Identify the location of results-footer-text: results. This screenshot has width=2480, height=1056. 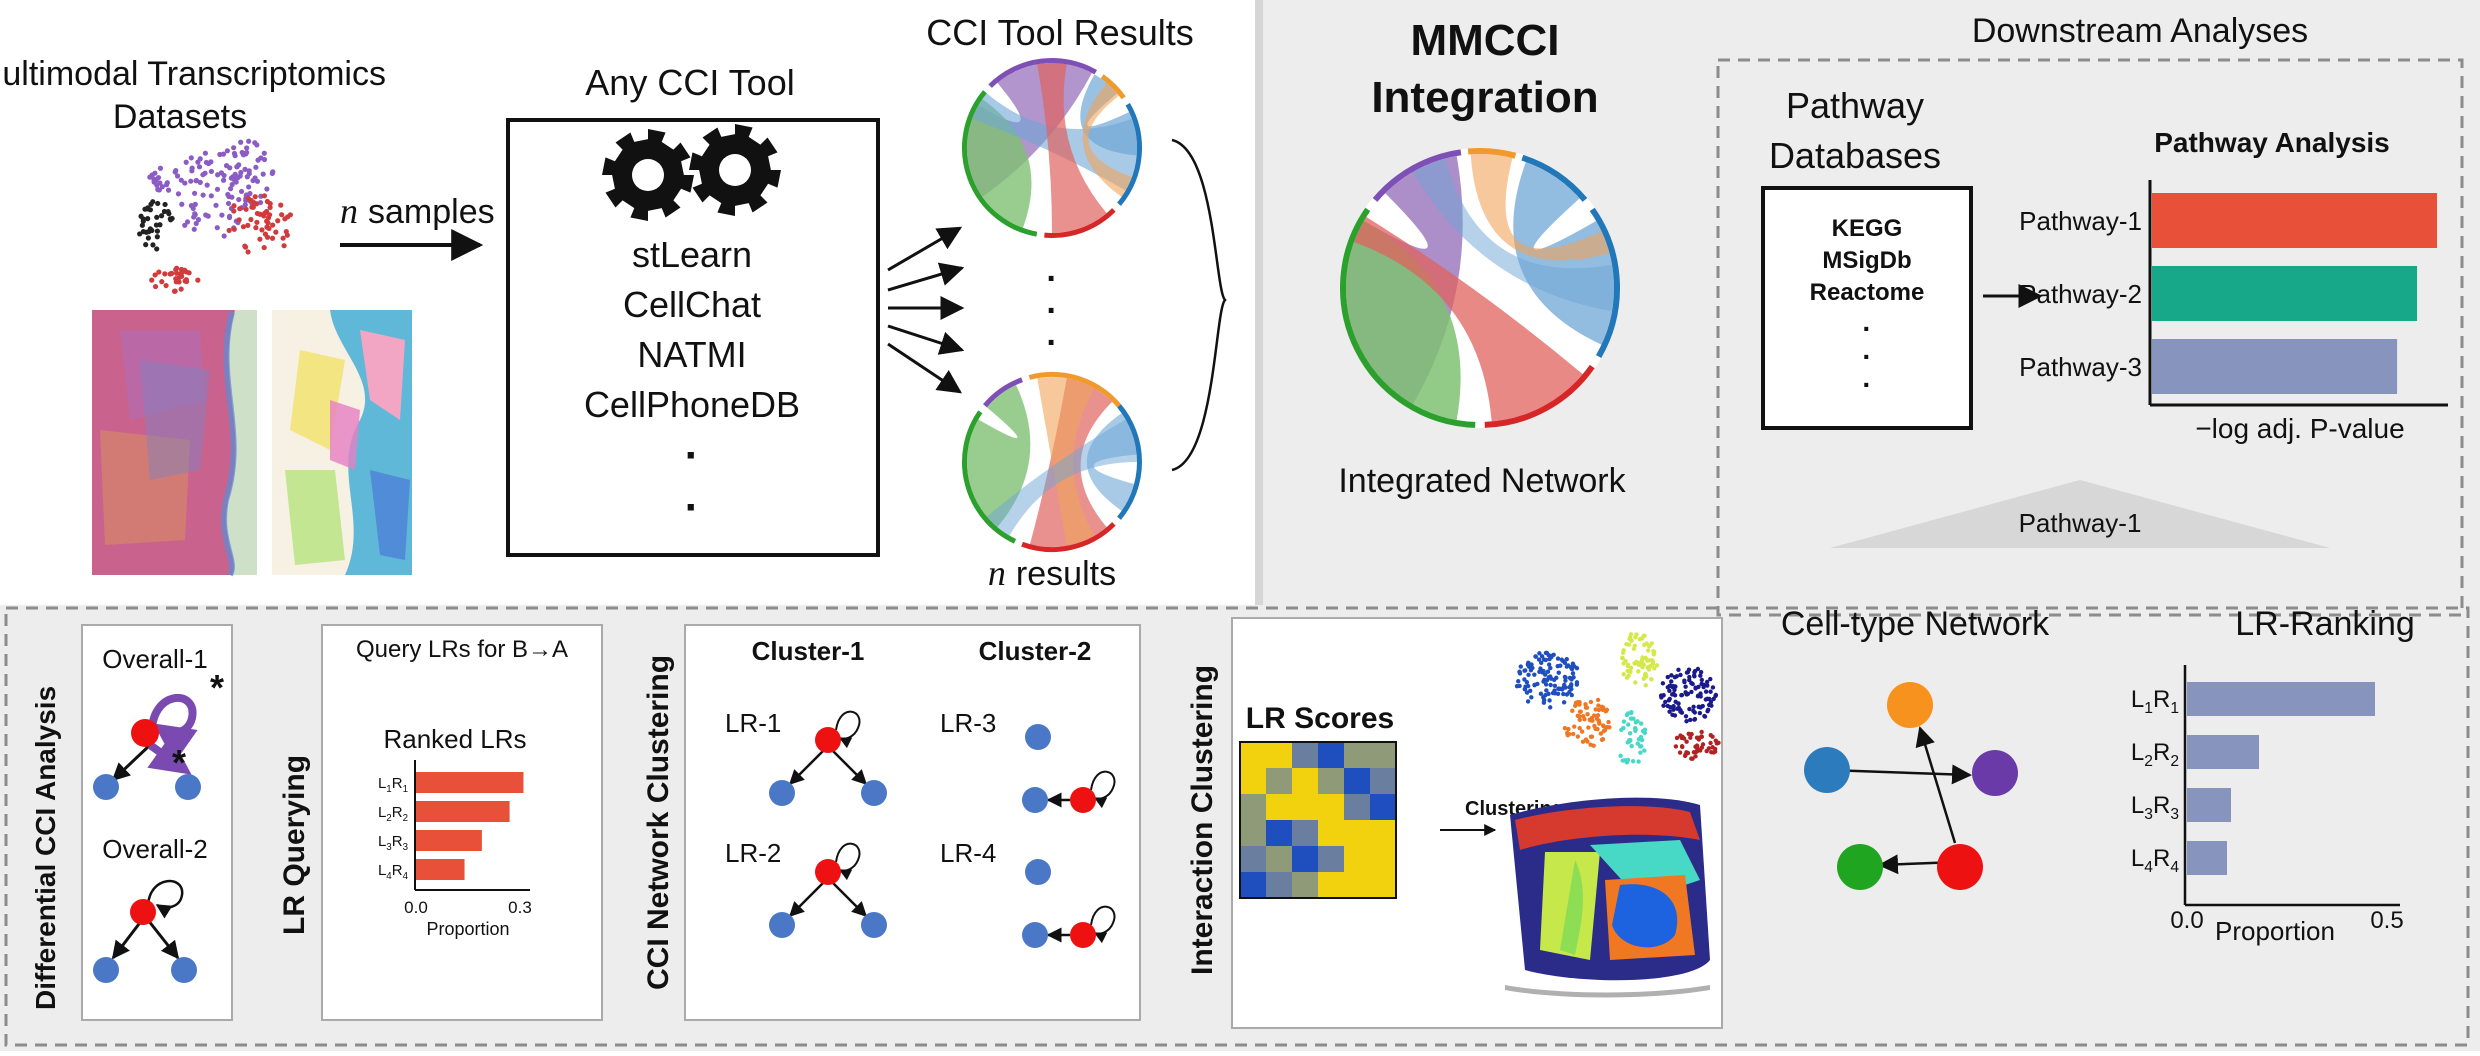
(1066, 574).